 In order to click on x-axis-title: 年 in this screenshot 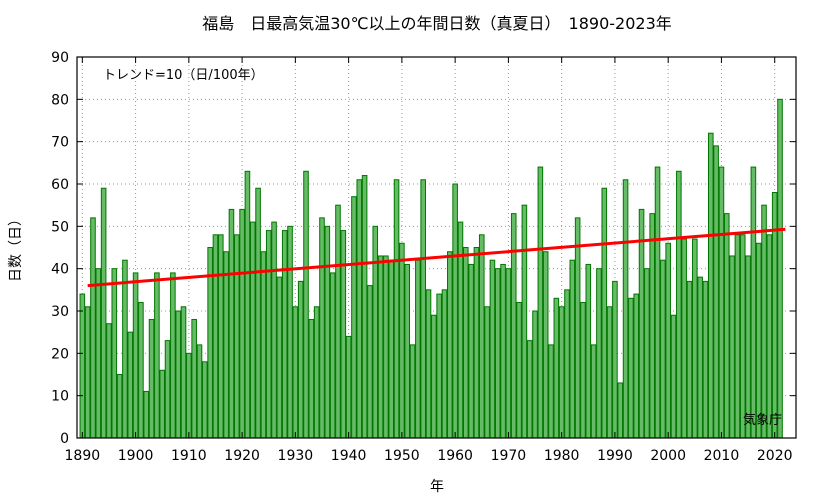, I will do `click(437, 487)`.